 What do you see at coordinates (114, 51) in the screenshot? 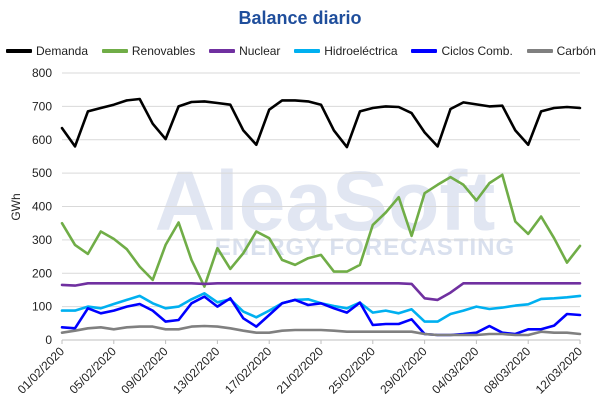
I see `legend-swatch-renovables` at bounding box center [114, 51].